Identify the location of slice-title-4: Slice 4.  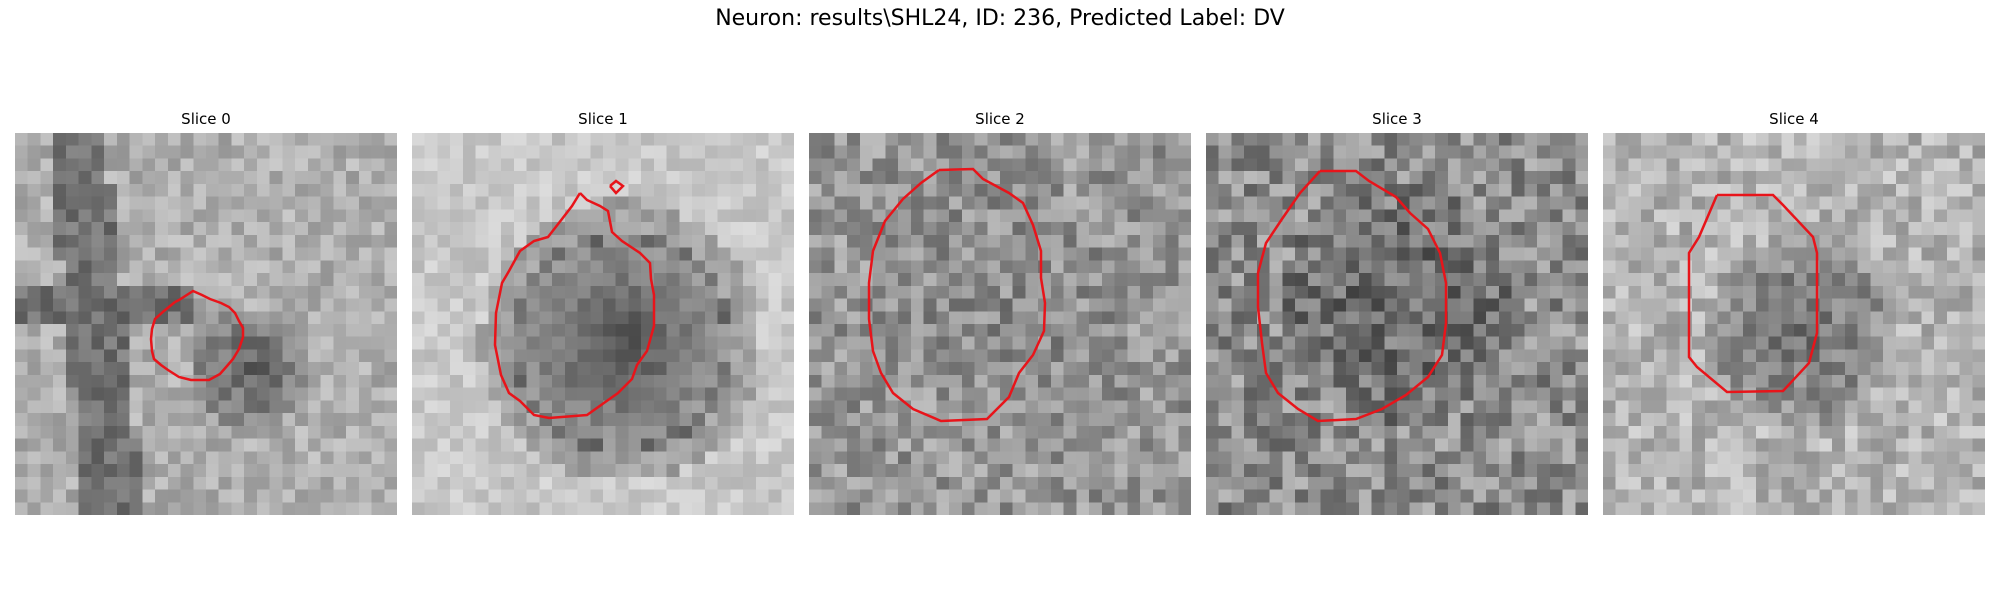
(1794, 119).